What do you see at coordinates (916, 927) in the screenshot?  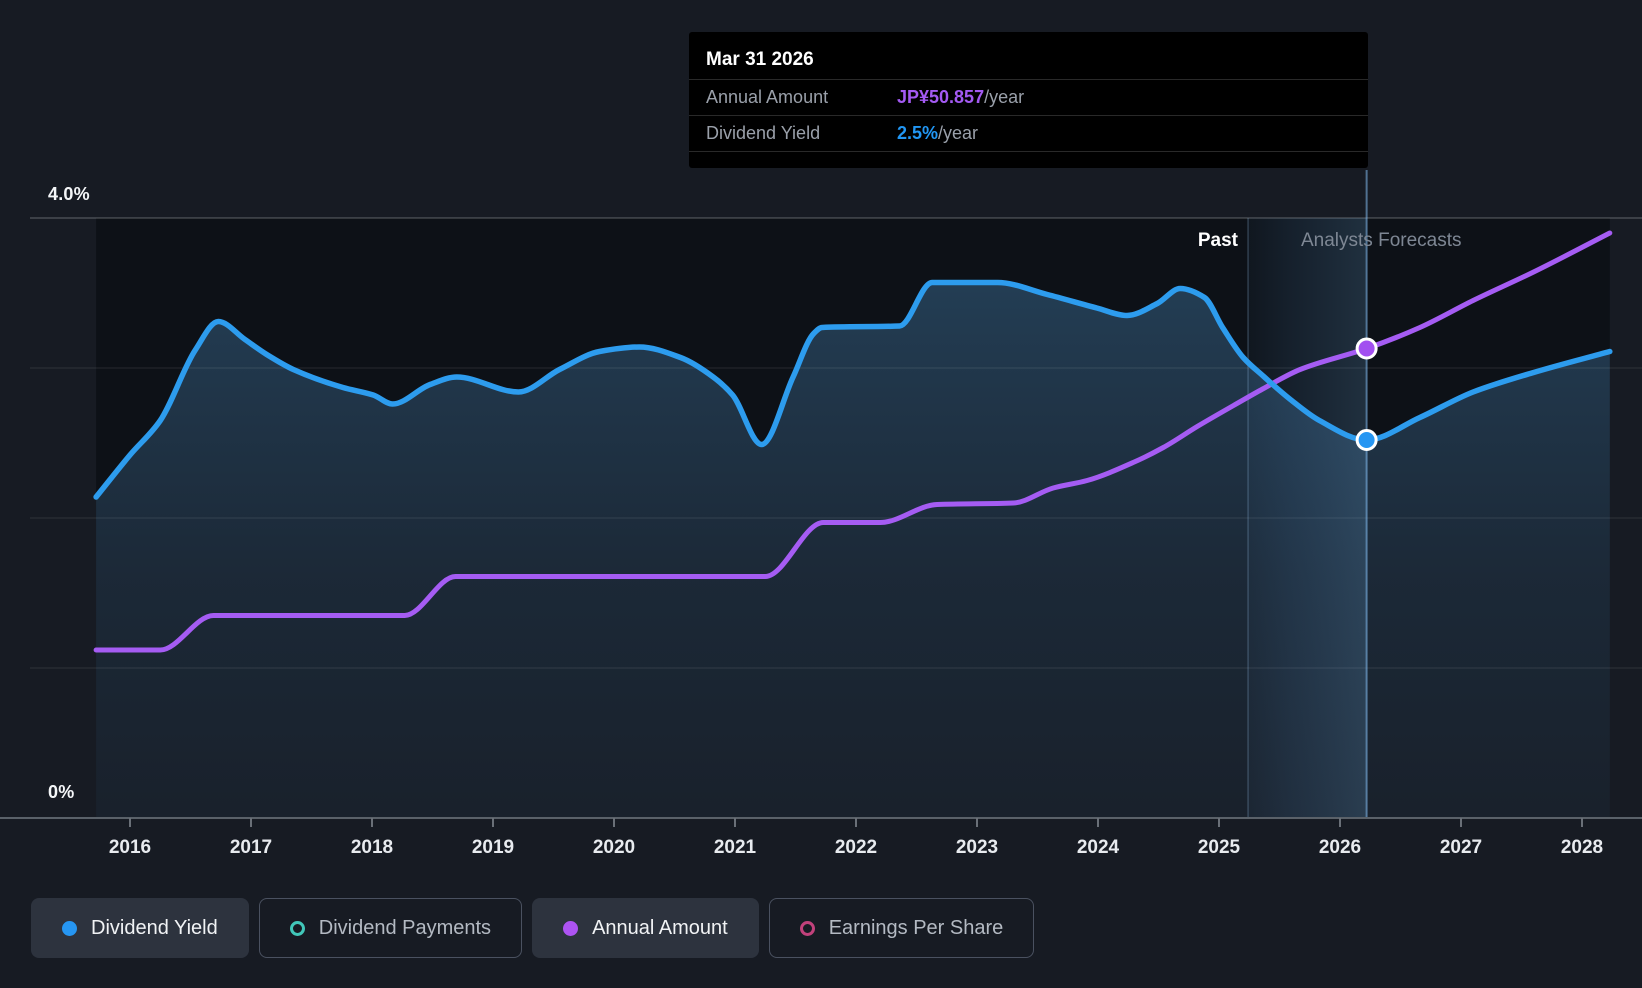 I see `legend-label: Earnings Per Share` at bounding box center [916, 927].